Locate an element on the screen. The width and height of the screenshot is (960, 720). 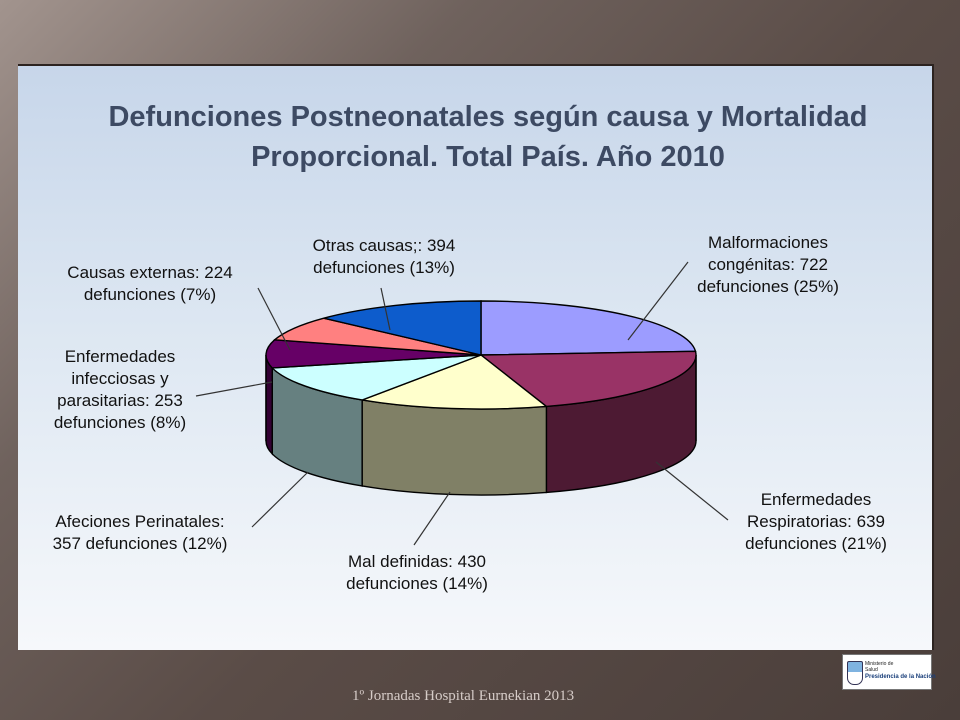
slice-label-6: Otras causas;: 394 defunciones (13%) is located at coordinates (384, 256).